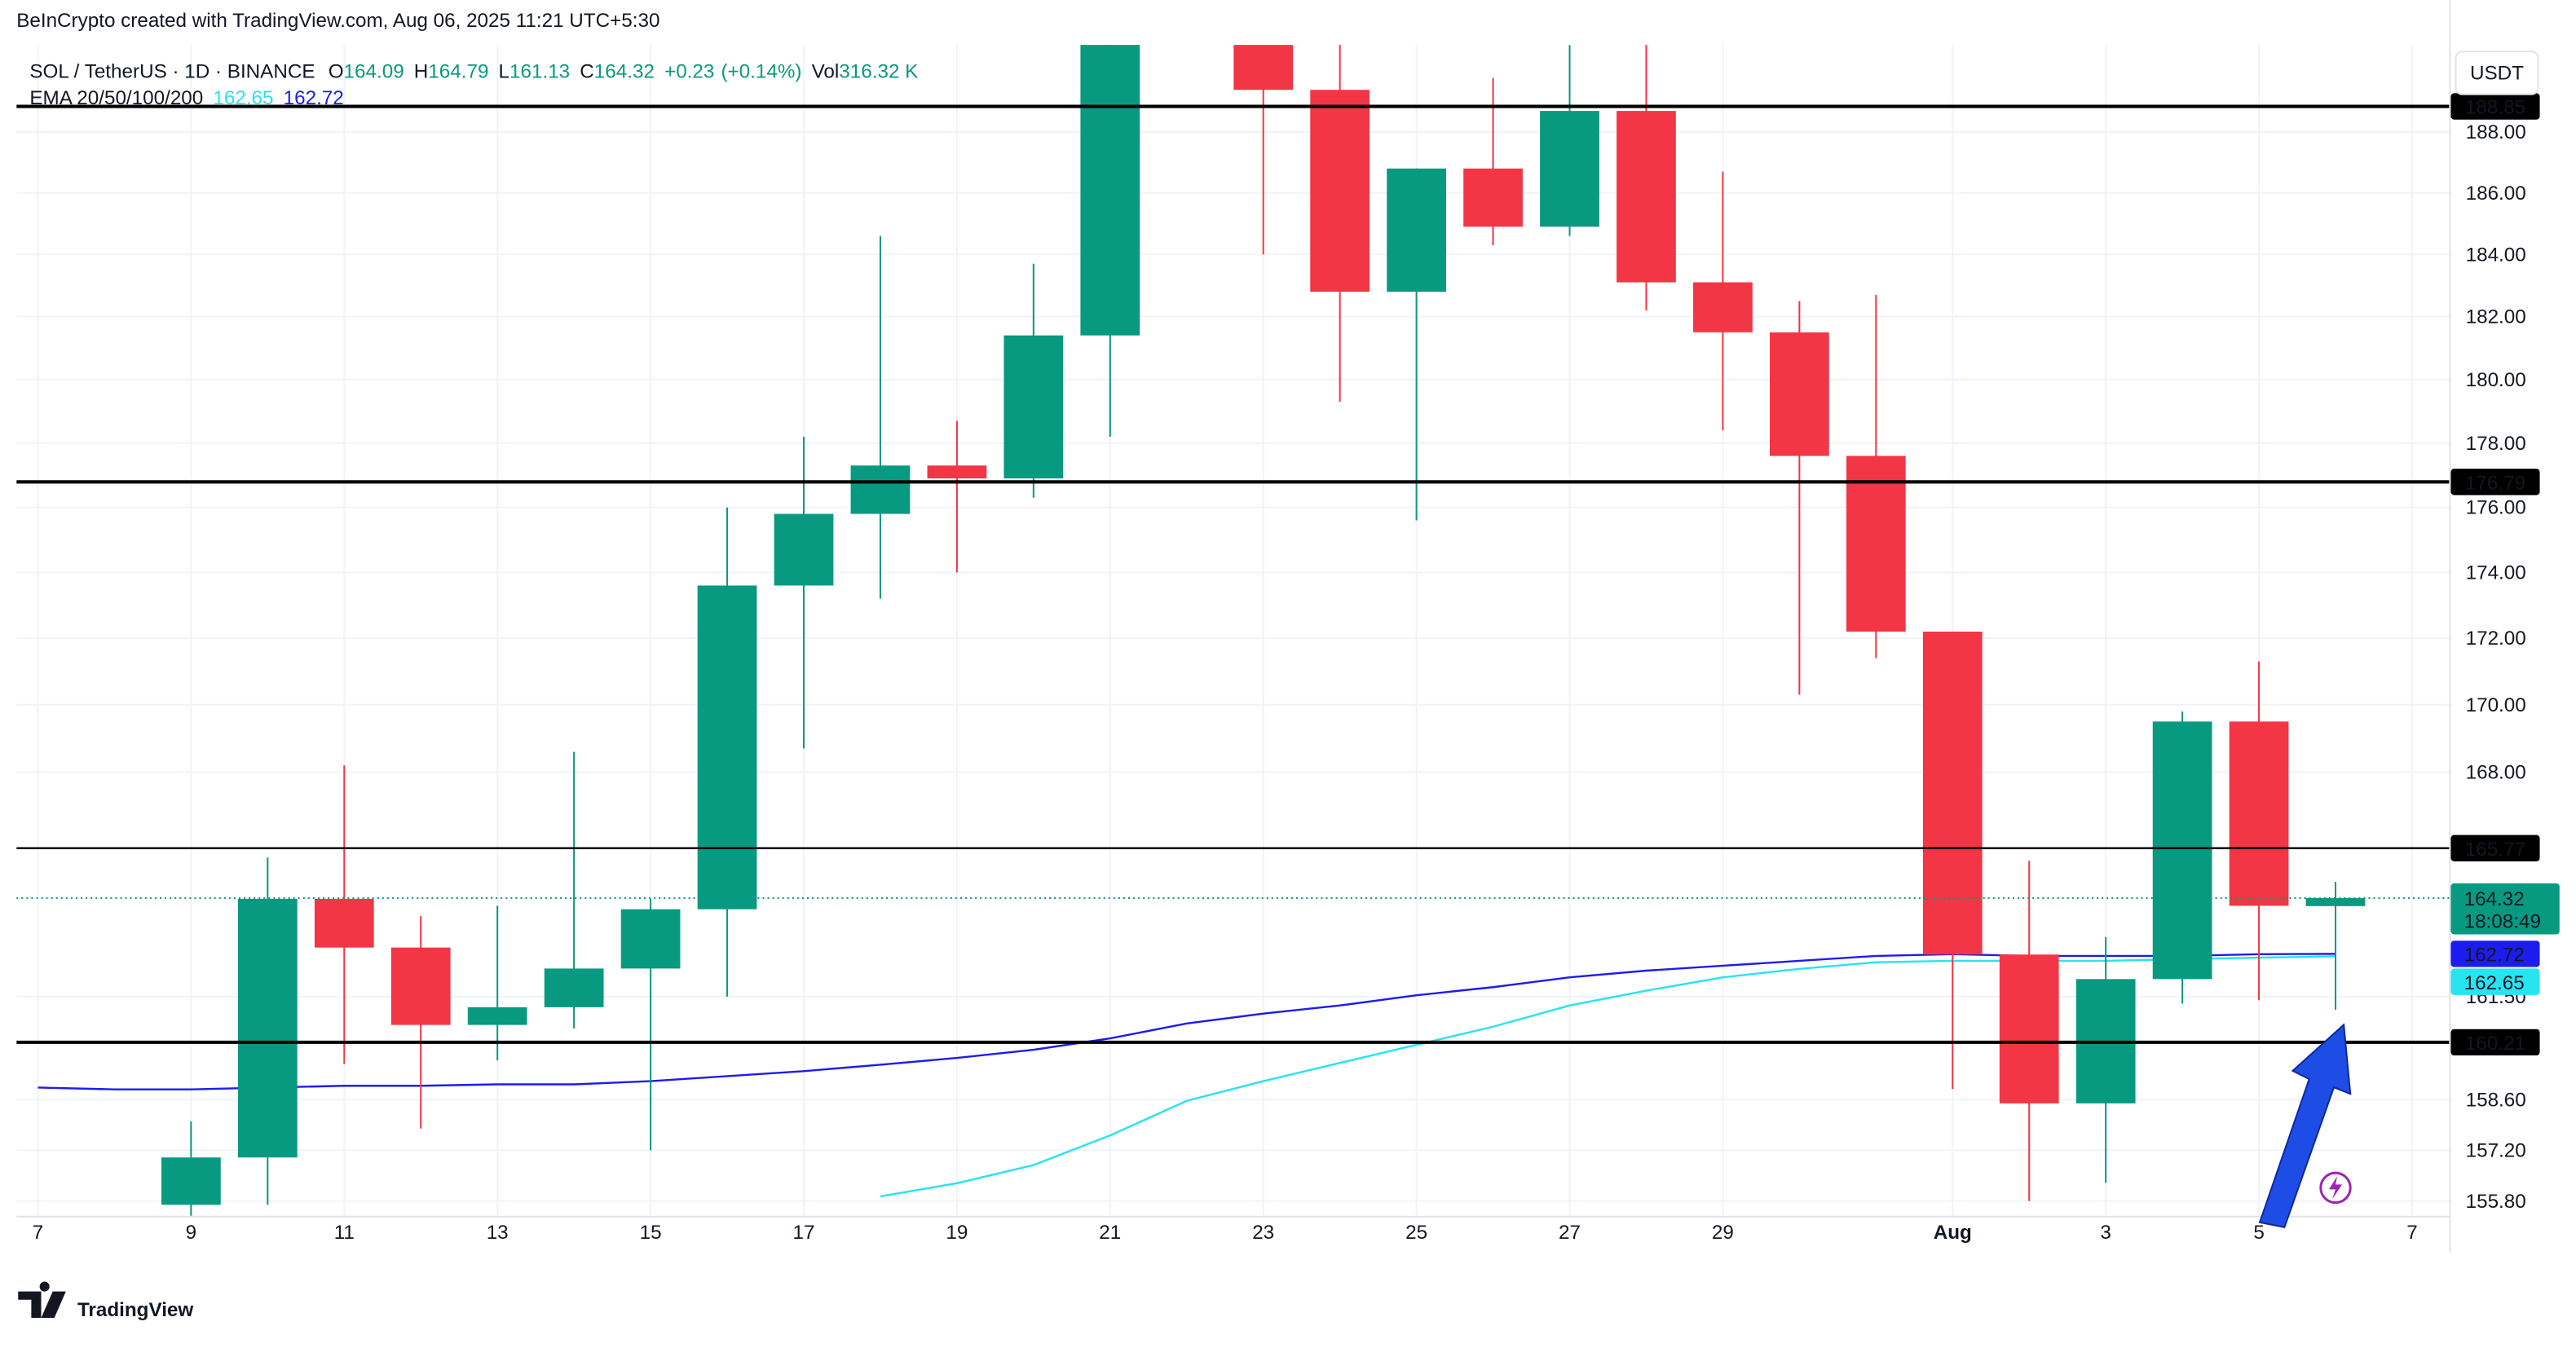 The image size is (2576, 1348). What do you see at coordinates (458, 72) in the screenshot?
I see `legend-field-value: 164.79` at bounding box center [458, 72].